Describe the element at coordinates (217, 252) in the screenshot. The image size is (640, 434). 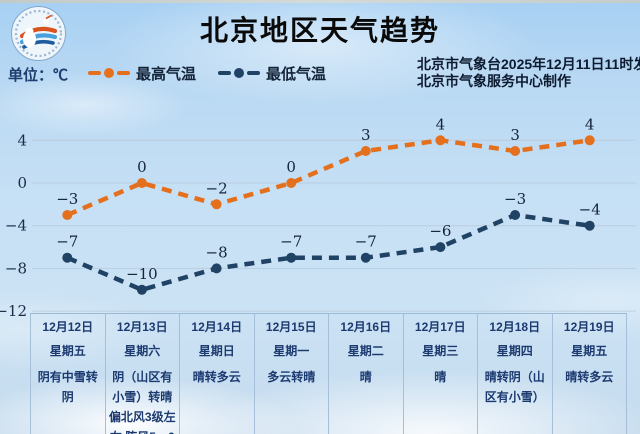
I see `low-temp-point-label: −8` at that location.